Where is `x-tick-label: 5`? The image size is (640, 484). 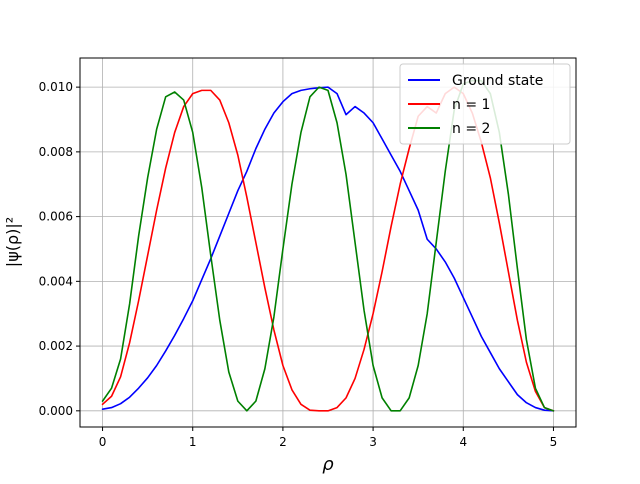 x-tick-label: 5 is located at coordinates (554, 442).